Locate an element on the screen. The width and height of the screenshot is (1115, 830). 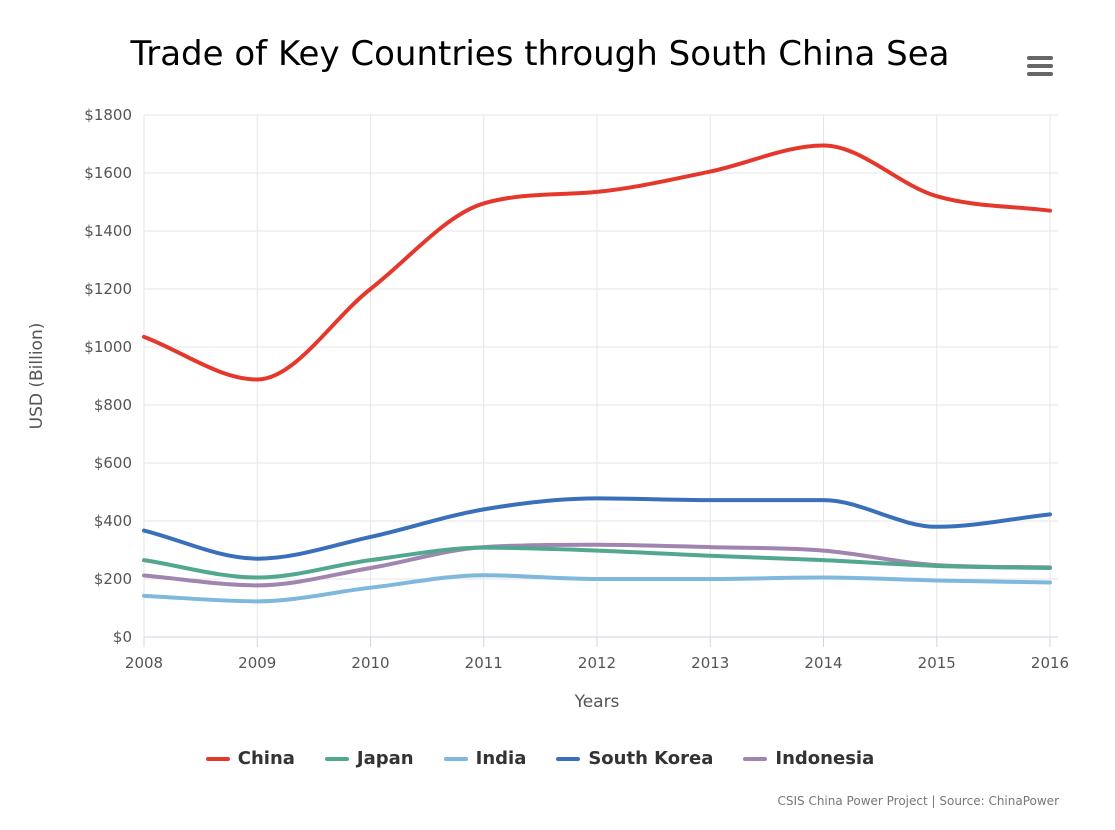
y-tick-label: $600 is located at coordinates (113, 463).